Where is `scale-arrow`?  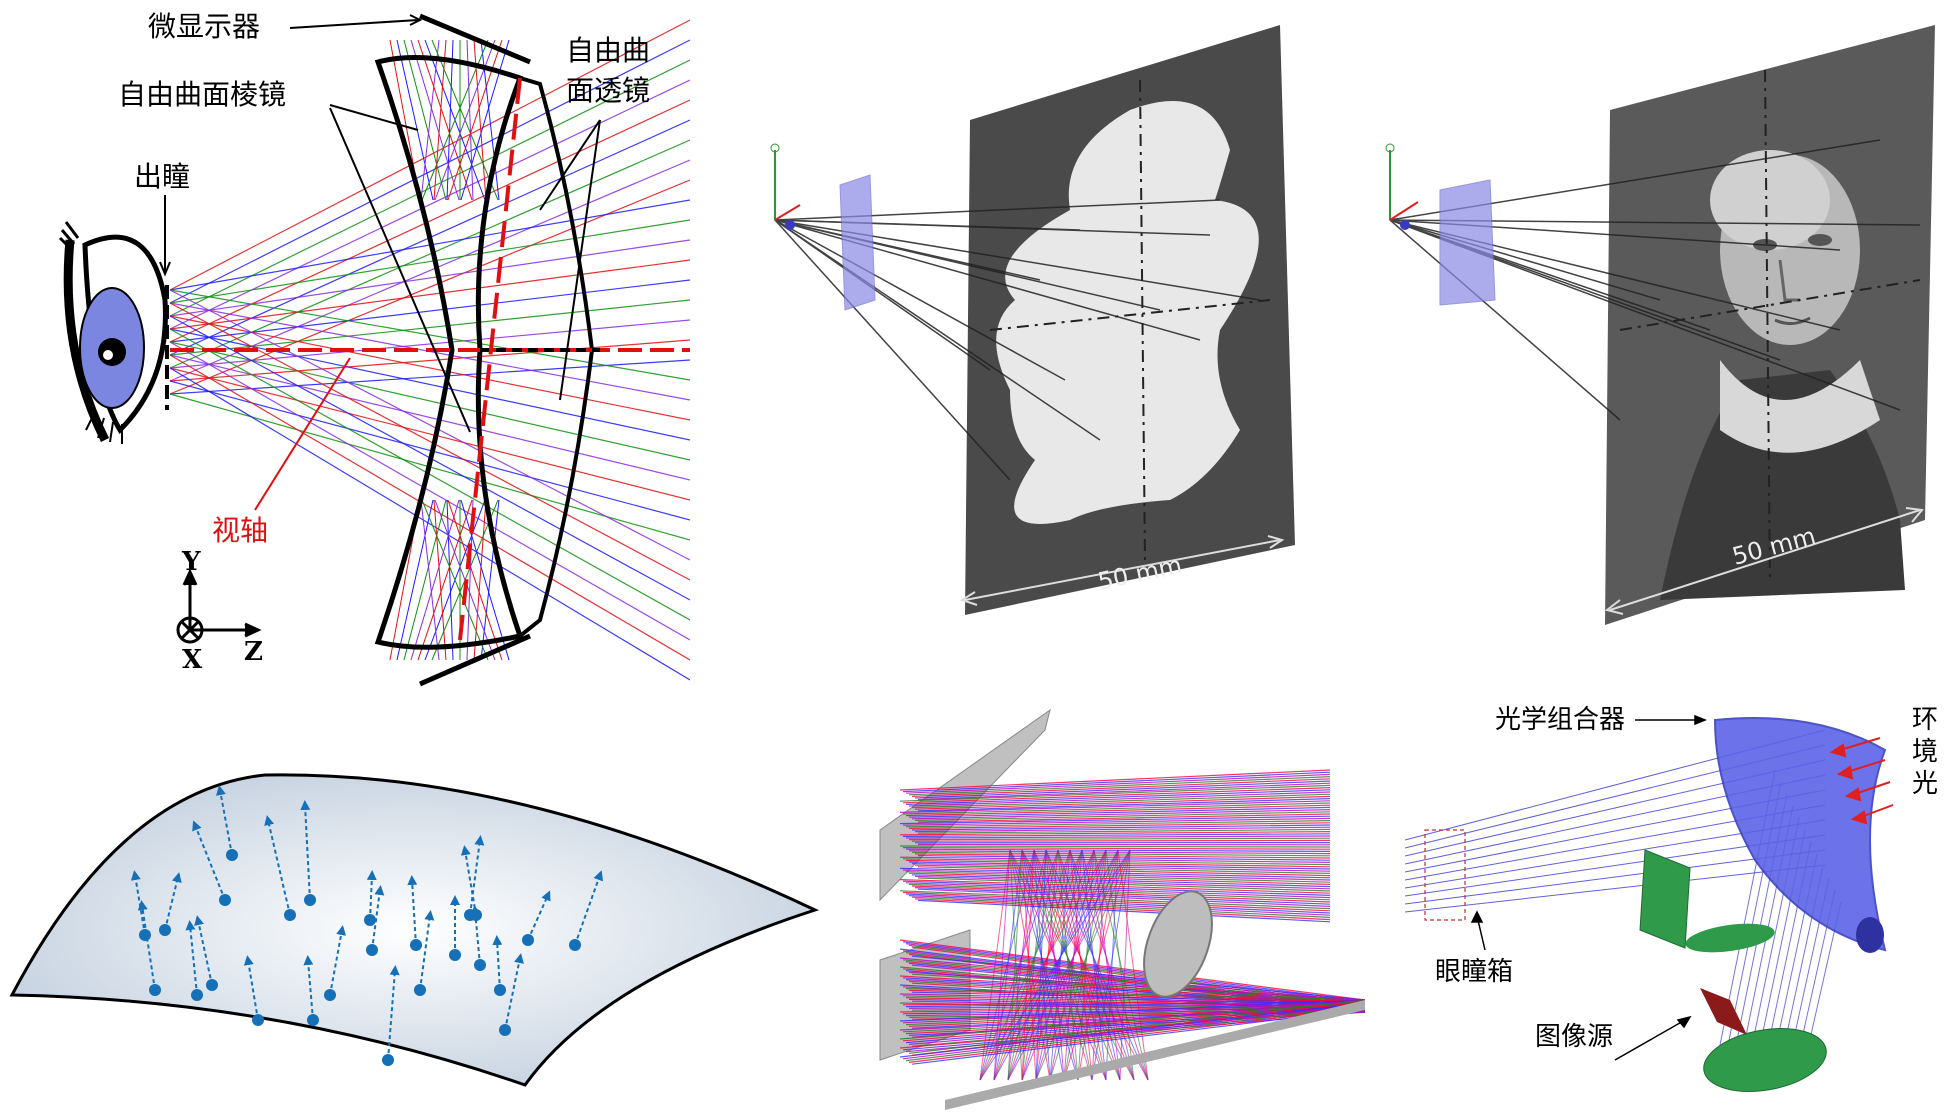 scale-arrow is located at coordinates (1122, 570).